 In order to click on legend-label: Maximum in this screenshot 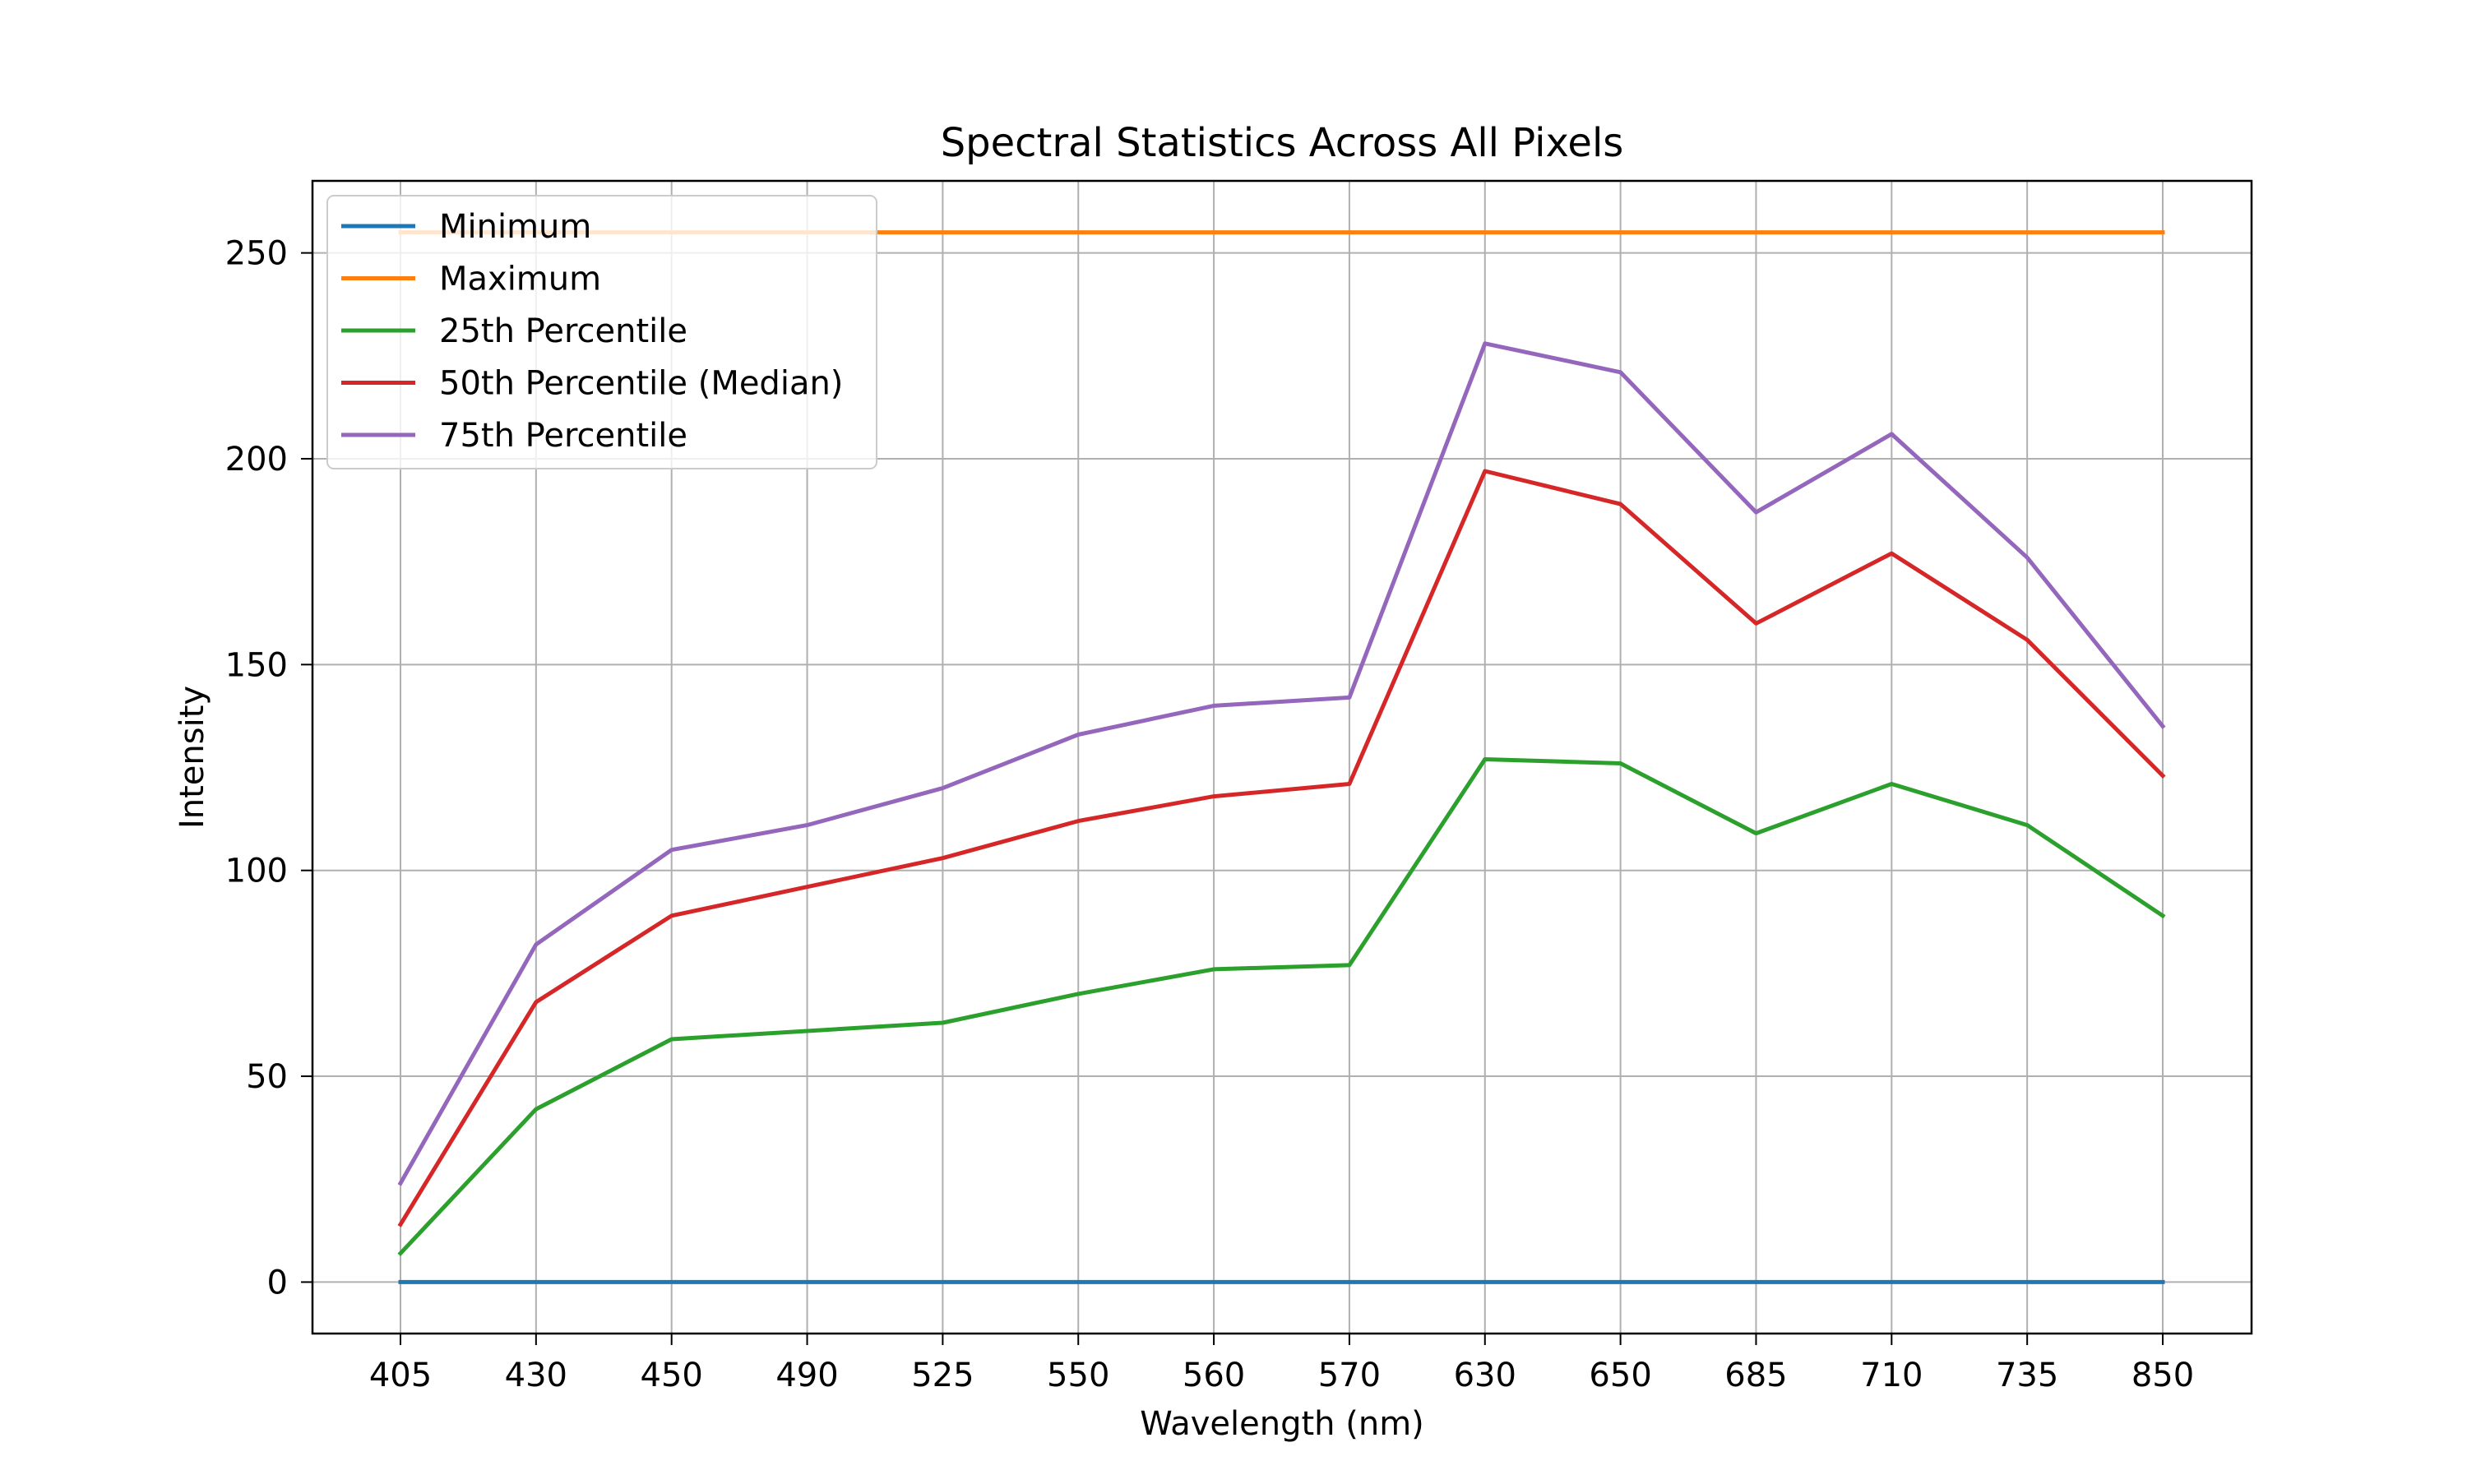, I will do `click(520, 279)`.